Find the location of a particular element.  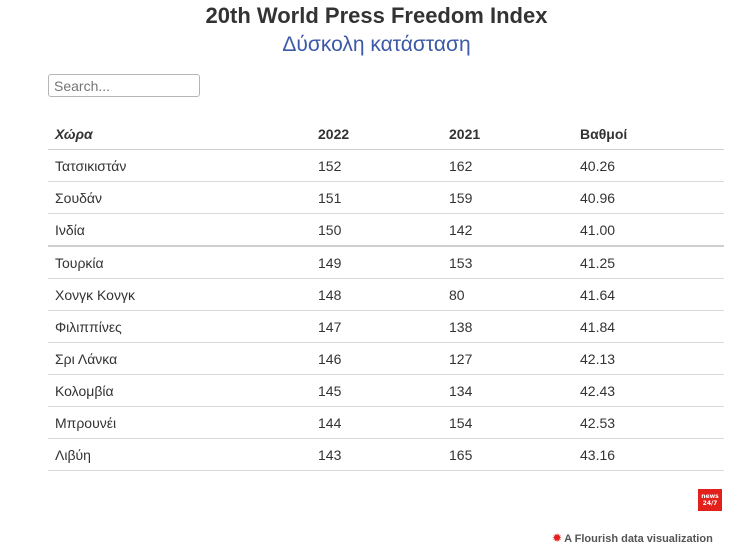

table-row: Σρι Λάνκα 146 127 42.13 is located at coordinates (386, 358).